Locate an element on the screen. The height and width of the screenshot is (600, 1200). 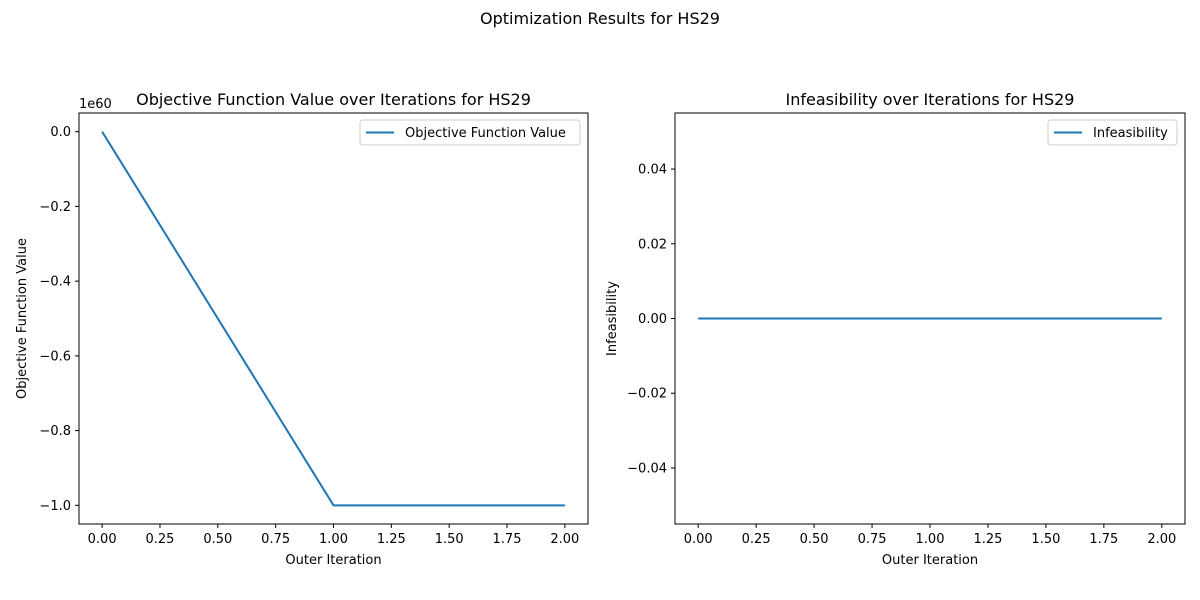
y-tick-label: −0.02 is located at coordinates (647, 394).